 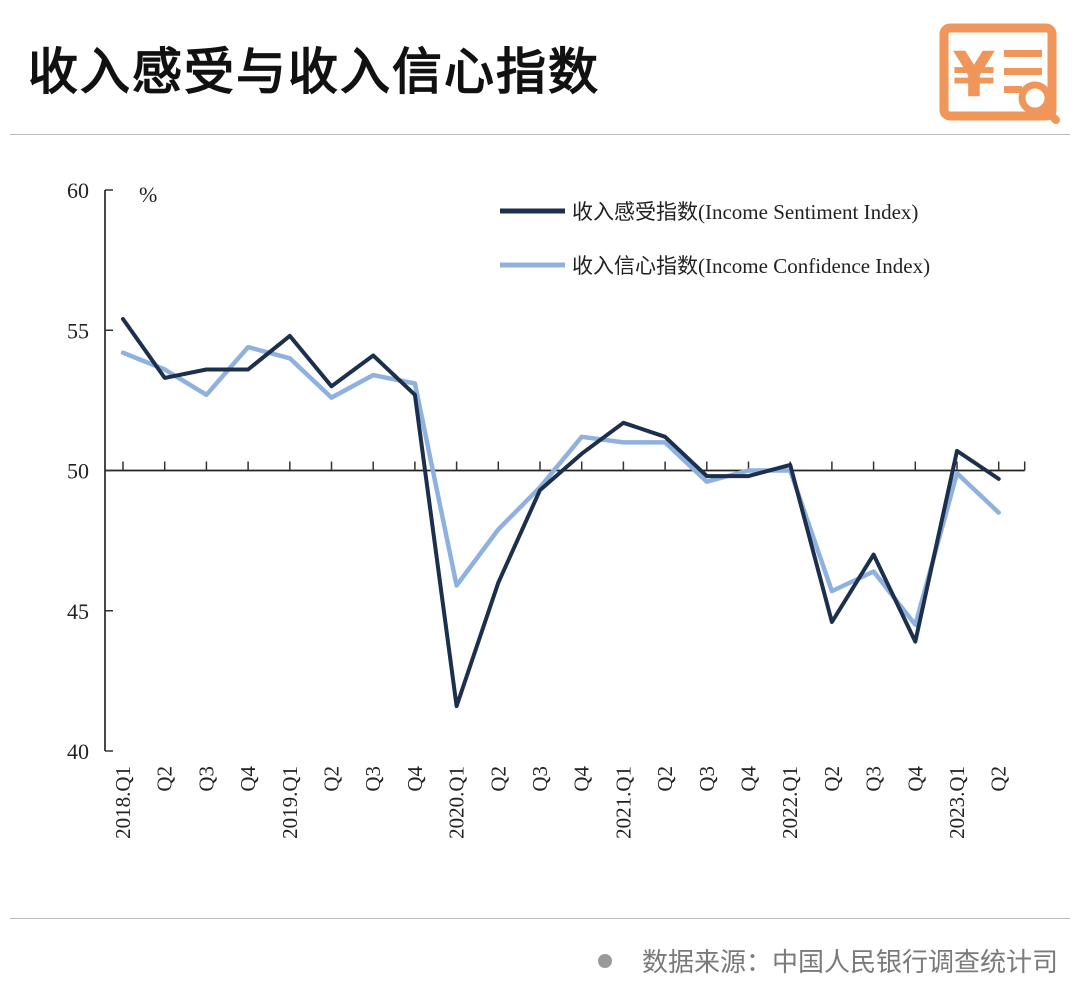 I want to click on x-tick-label: 2022.Q1, so click(x=790, y=802).